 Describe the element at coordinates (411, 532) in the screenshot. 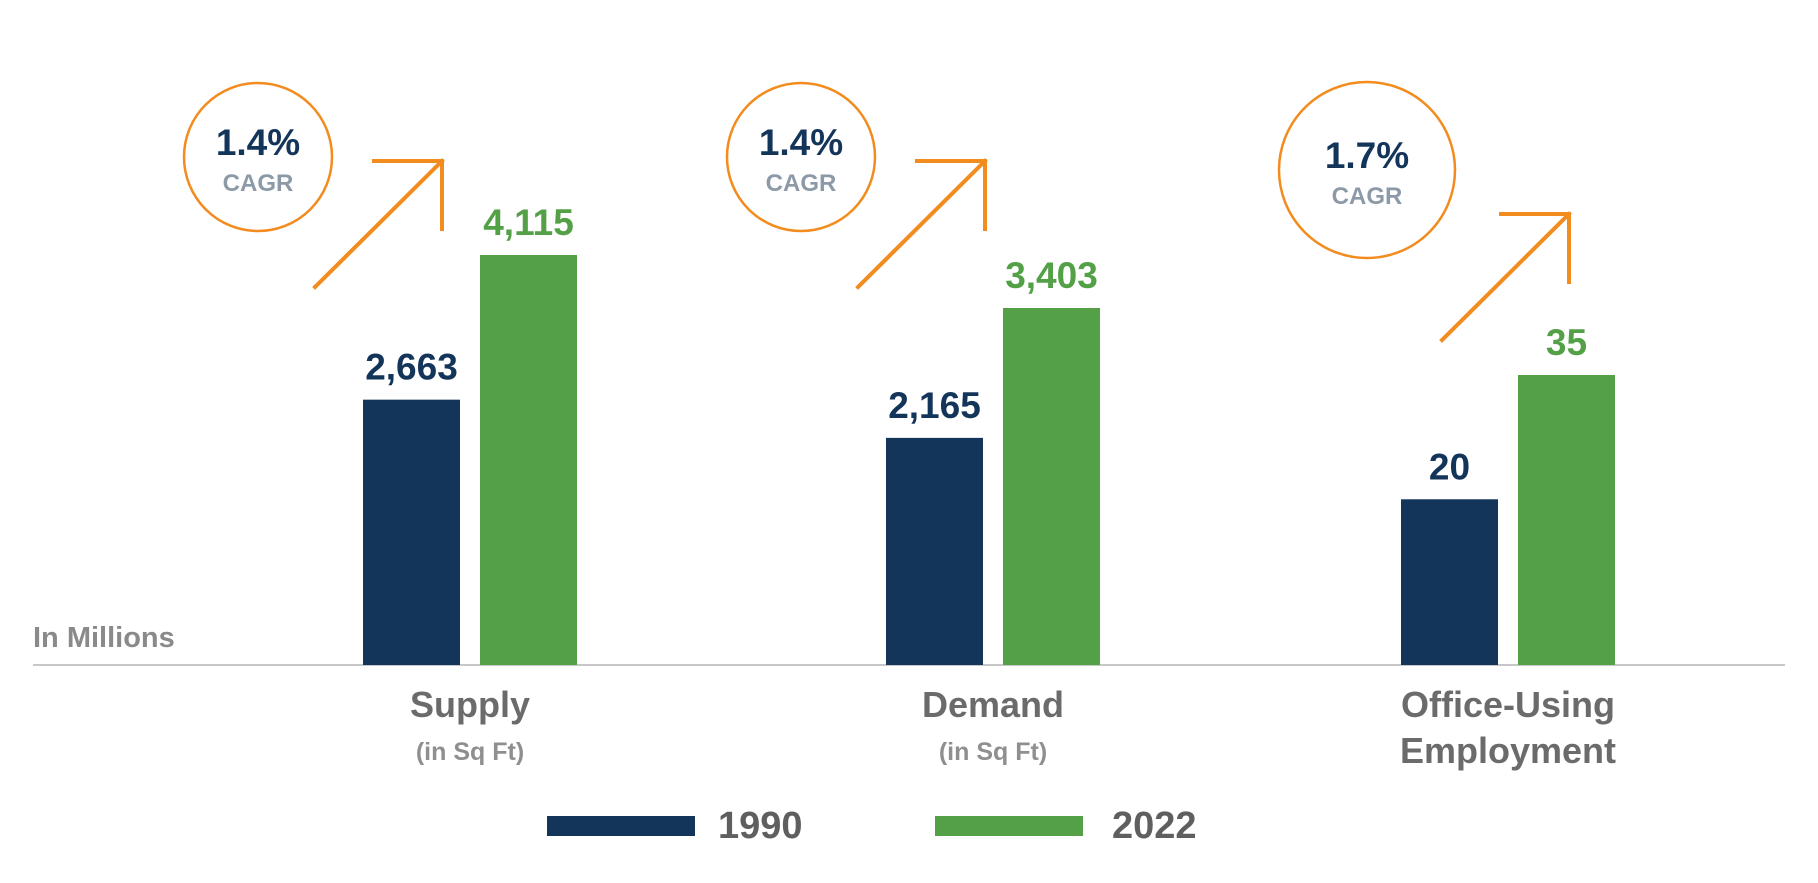

I see `bar-supply-1990` at that location.